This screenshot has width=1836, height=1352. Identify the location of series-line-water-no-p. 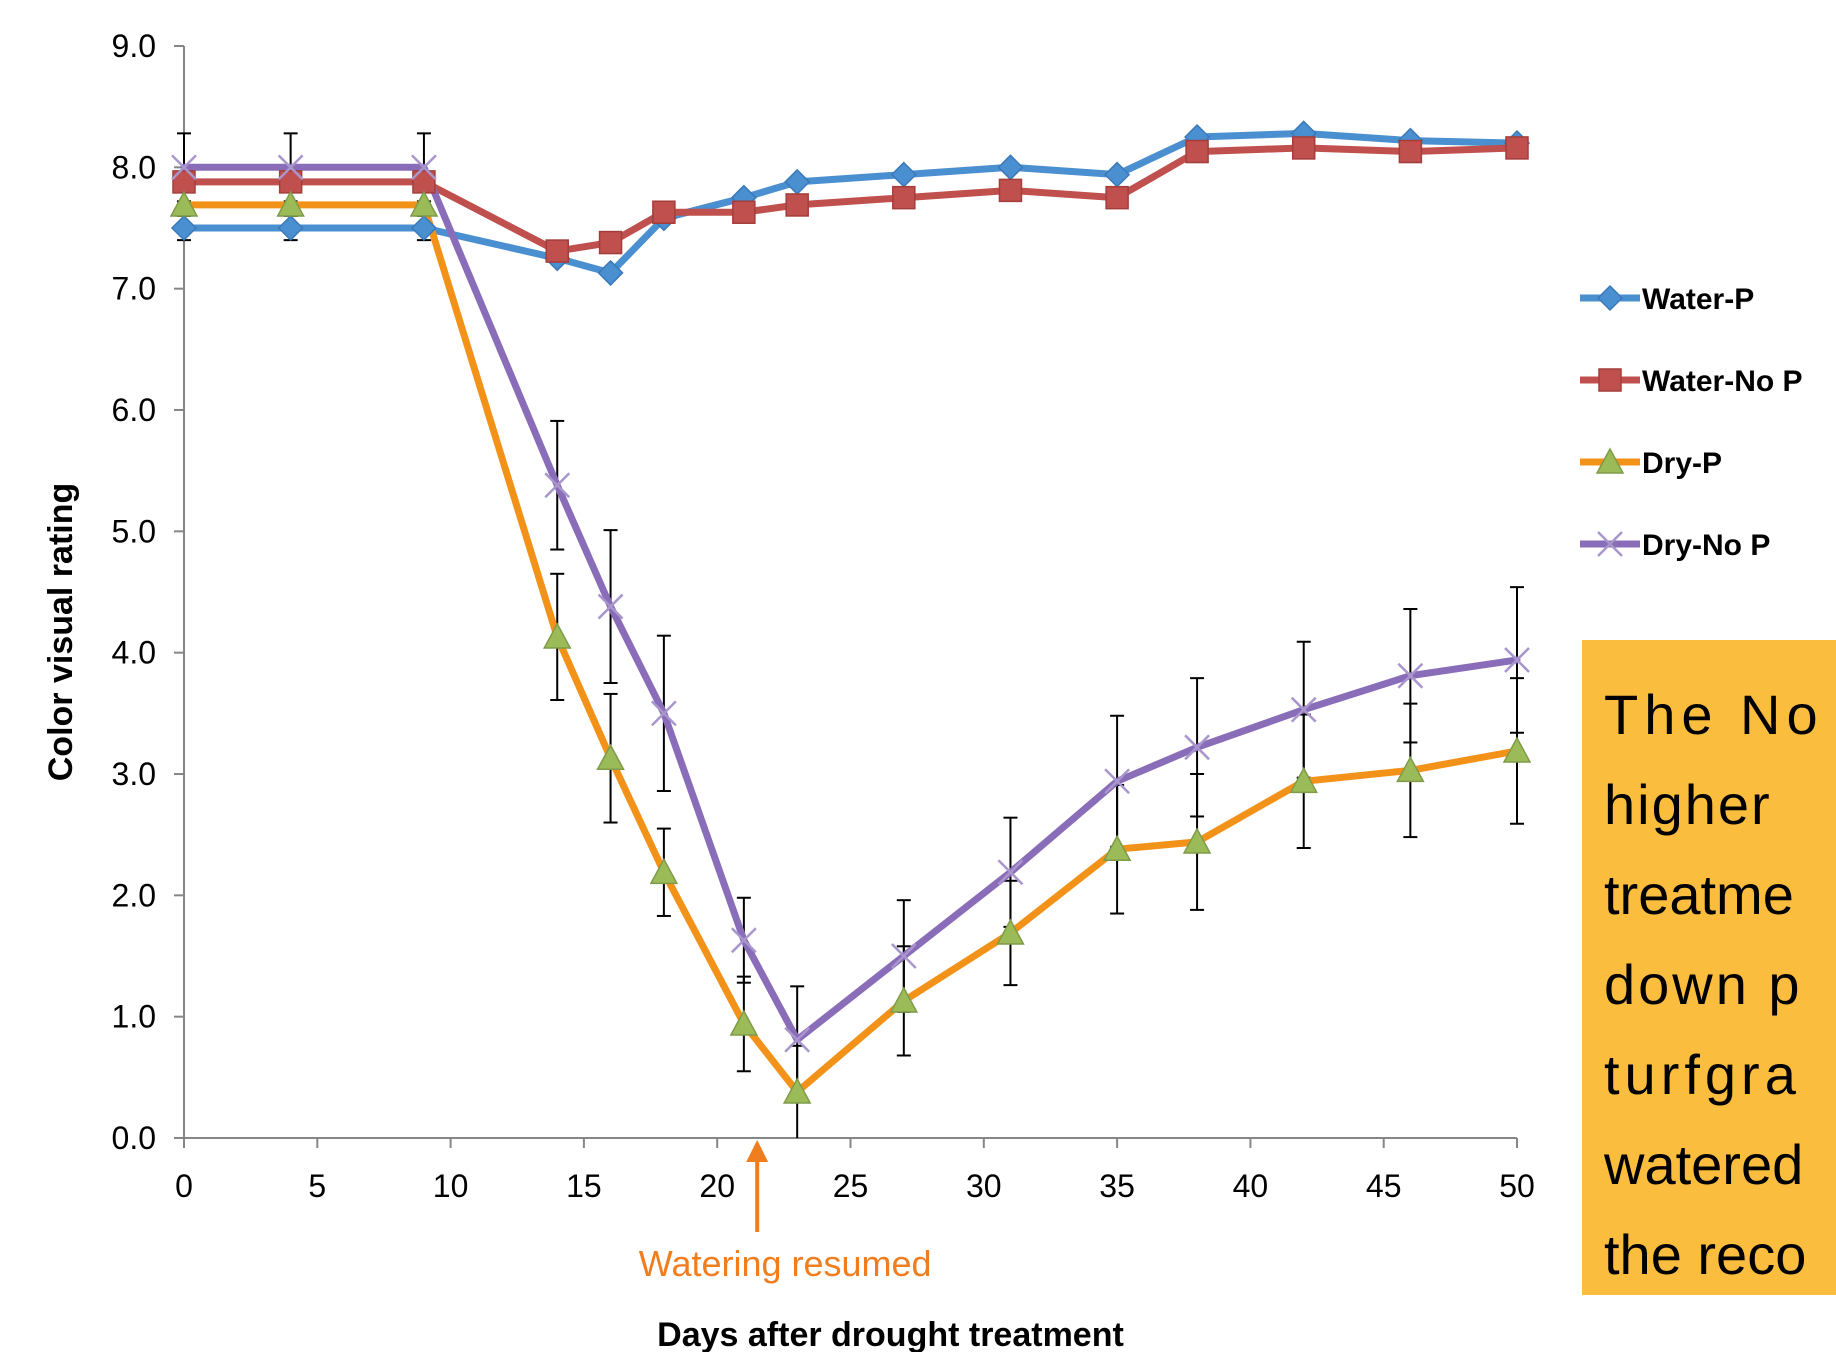
(850, 199).